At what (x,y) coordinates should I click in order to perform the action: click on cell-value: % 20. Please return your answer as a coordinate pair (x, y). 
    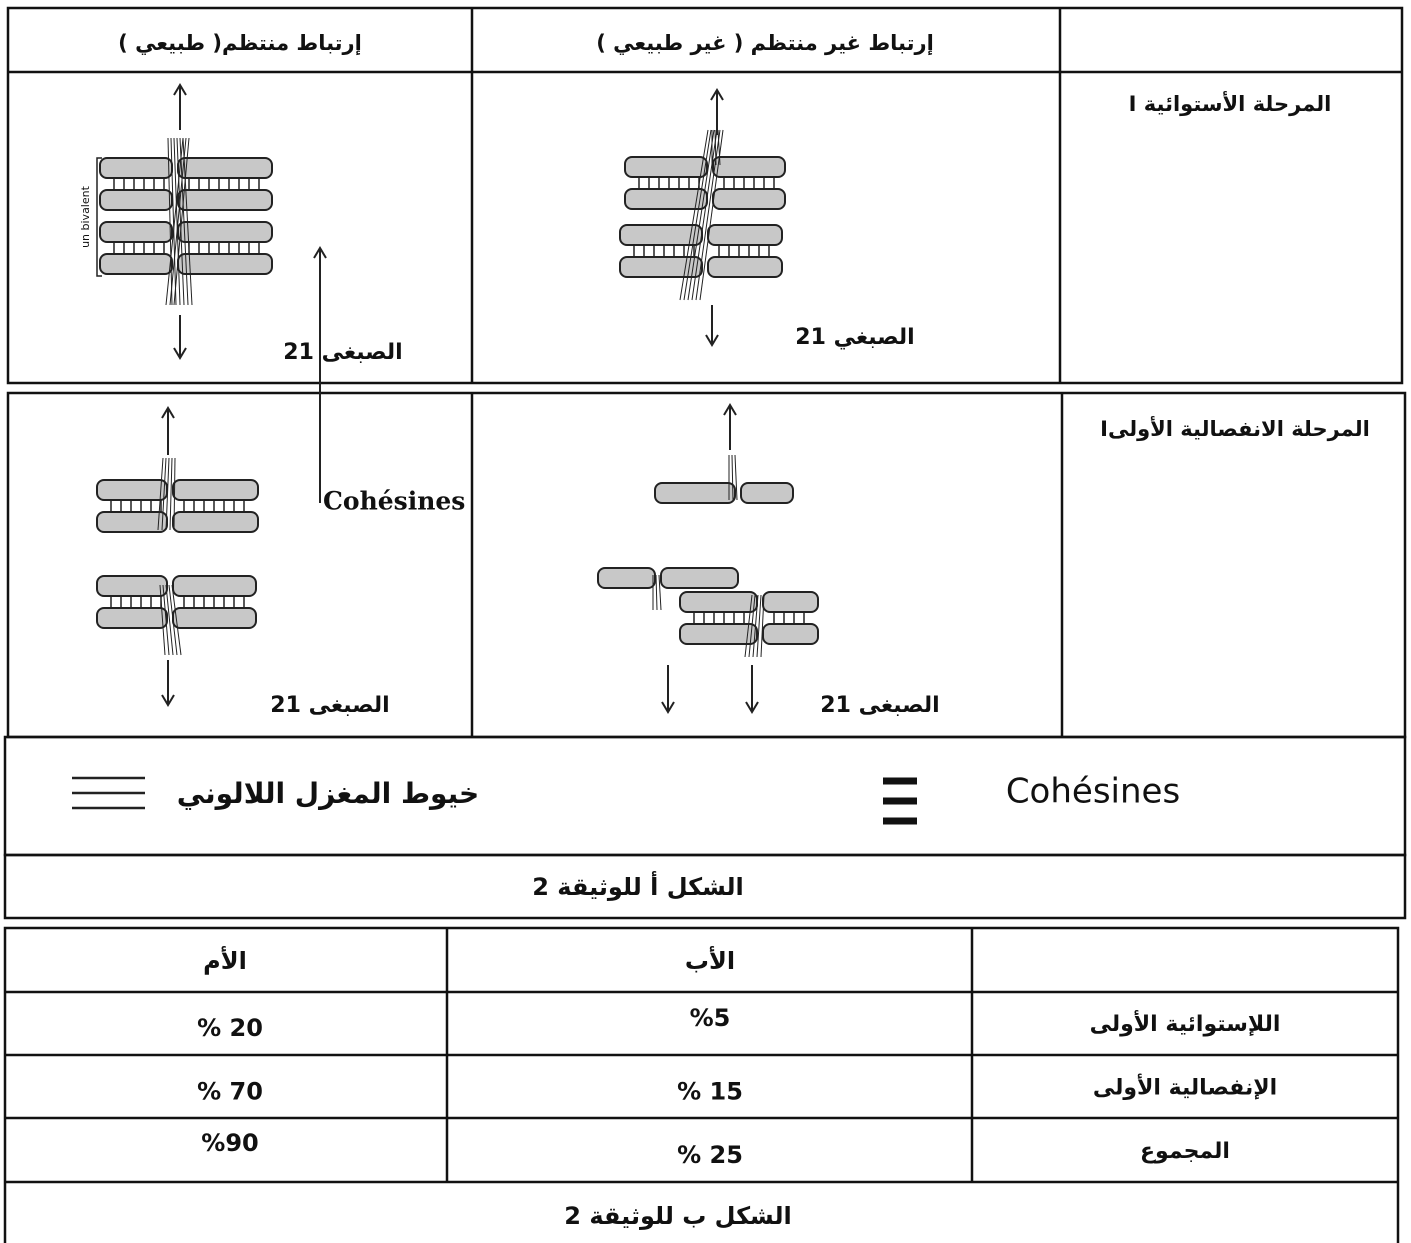
    Looking at the image, I should click on (230, 1028).